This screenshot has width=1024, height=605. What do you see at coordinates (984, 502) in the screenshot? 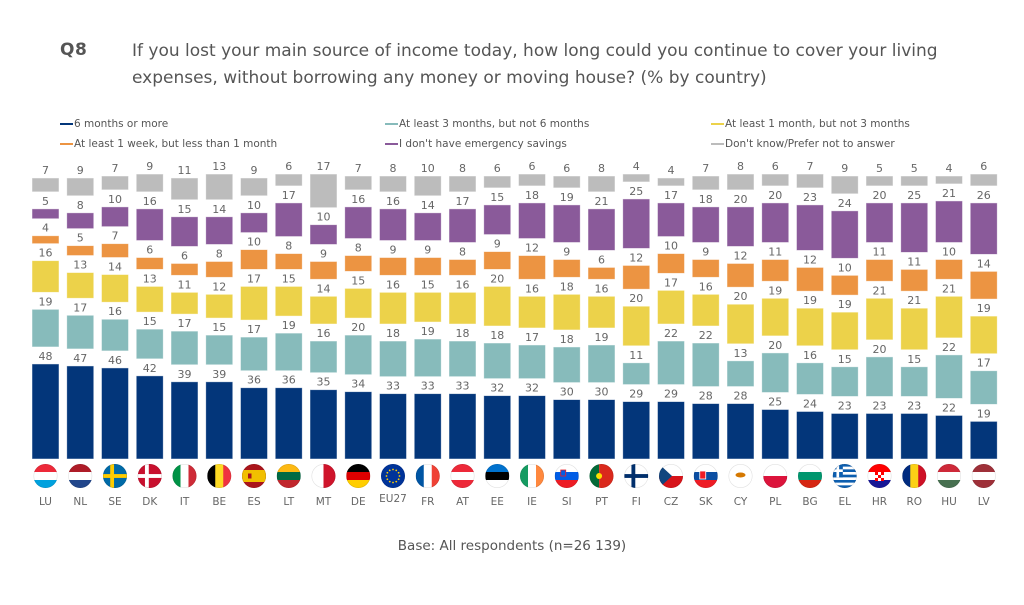
I see `category-label: LV` at bounding box center [984, 502].